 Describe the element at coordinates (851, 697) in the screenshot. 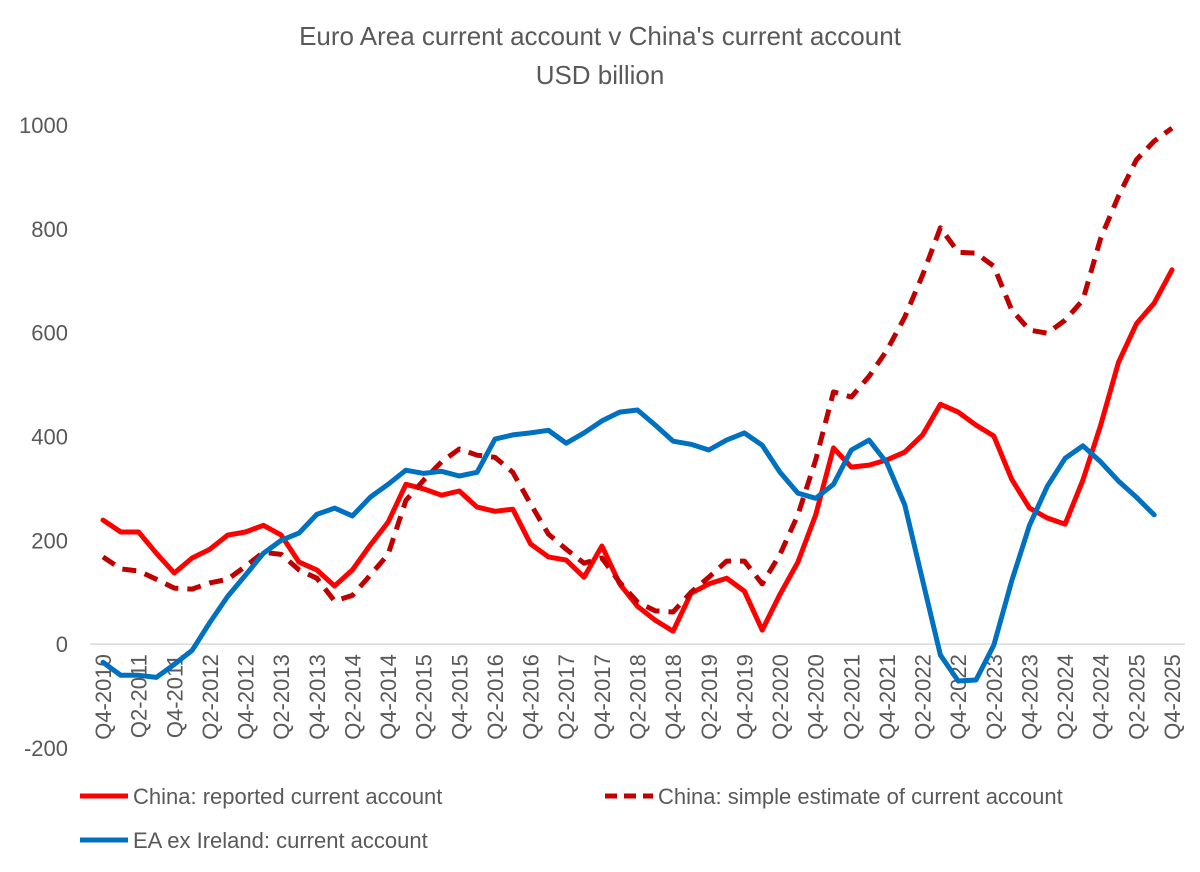

I see `x-tick-label: Q2-2021` at that location.